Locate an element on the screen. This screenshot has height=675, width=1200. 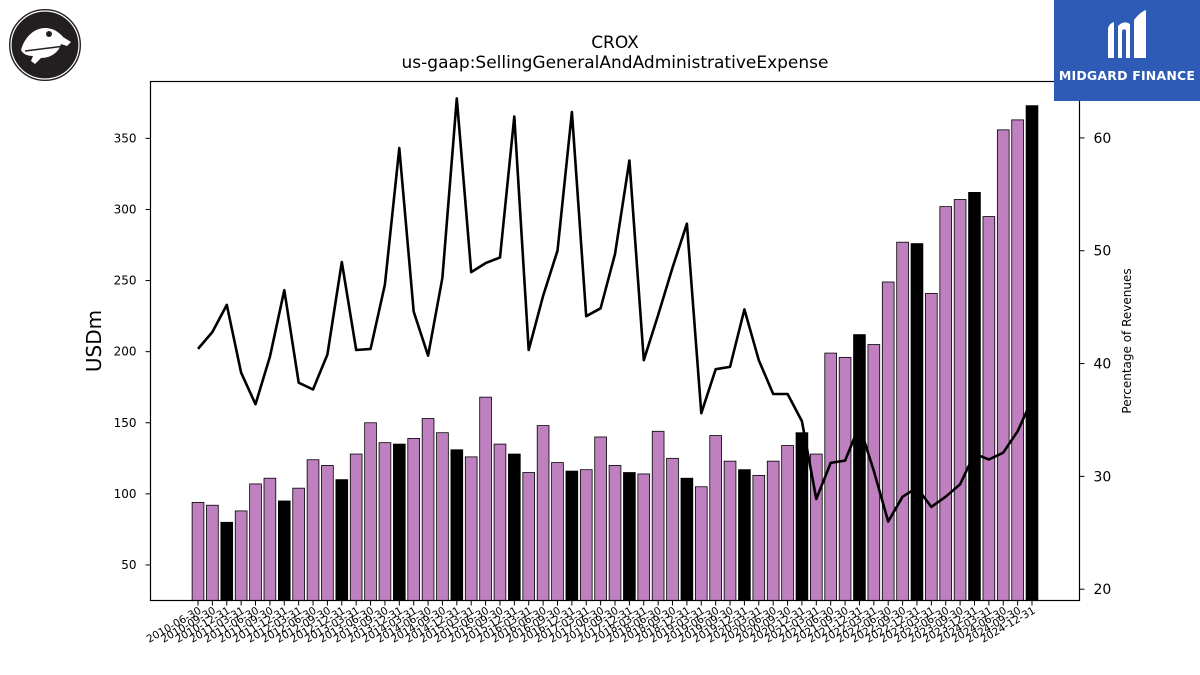
y2-tick-label: 40 is located at coordinates (1103, 365).